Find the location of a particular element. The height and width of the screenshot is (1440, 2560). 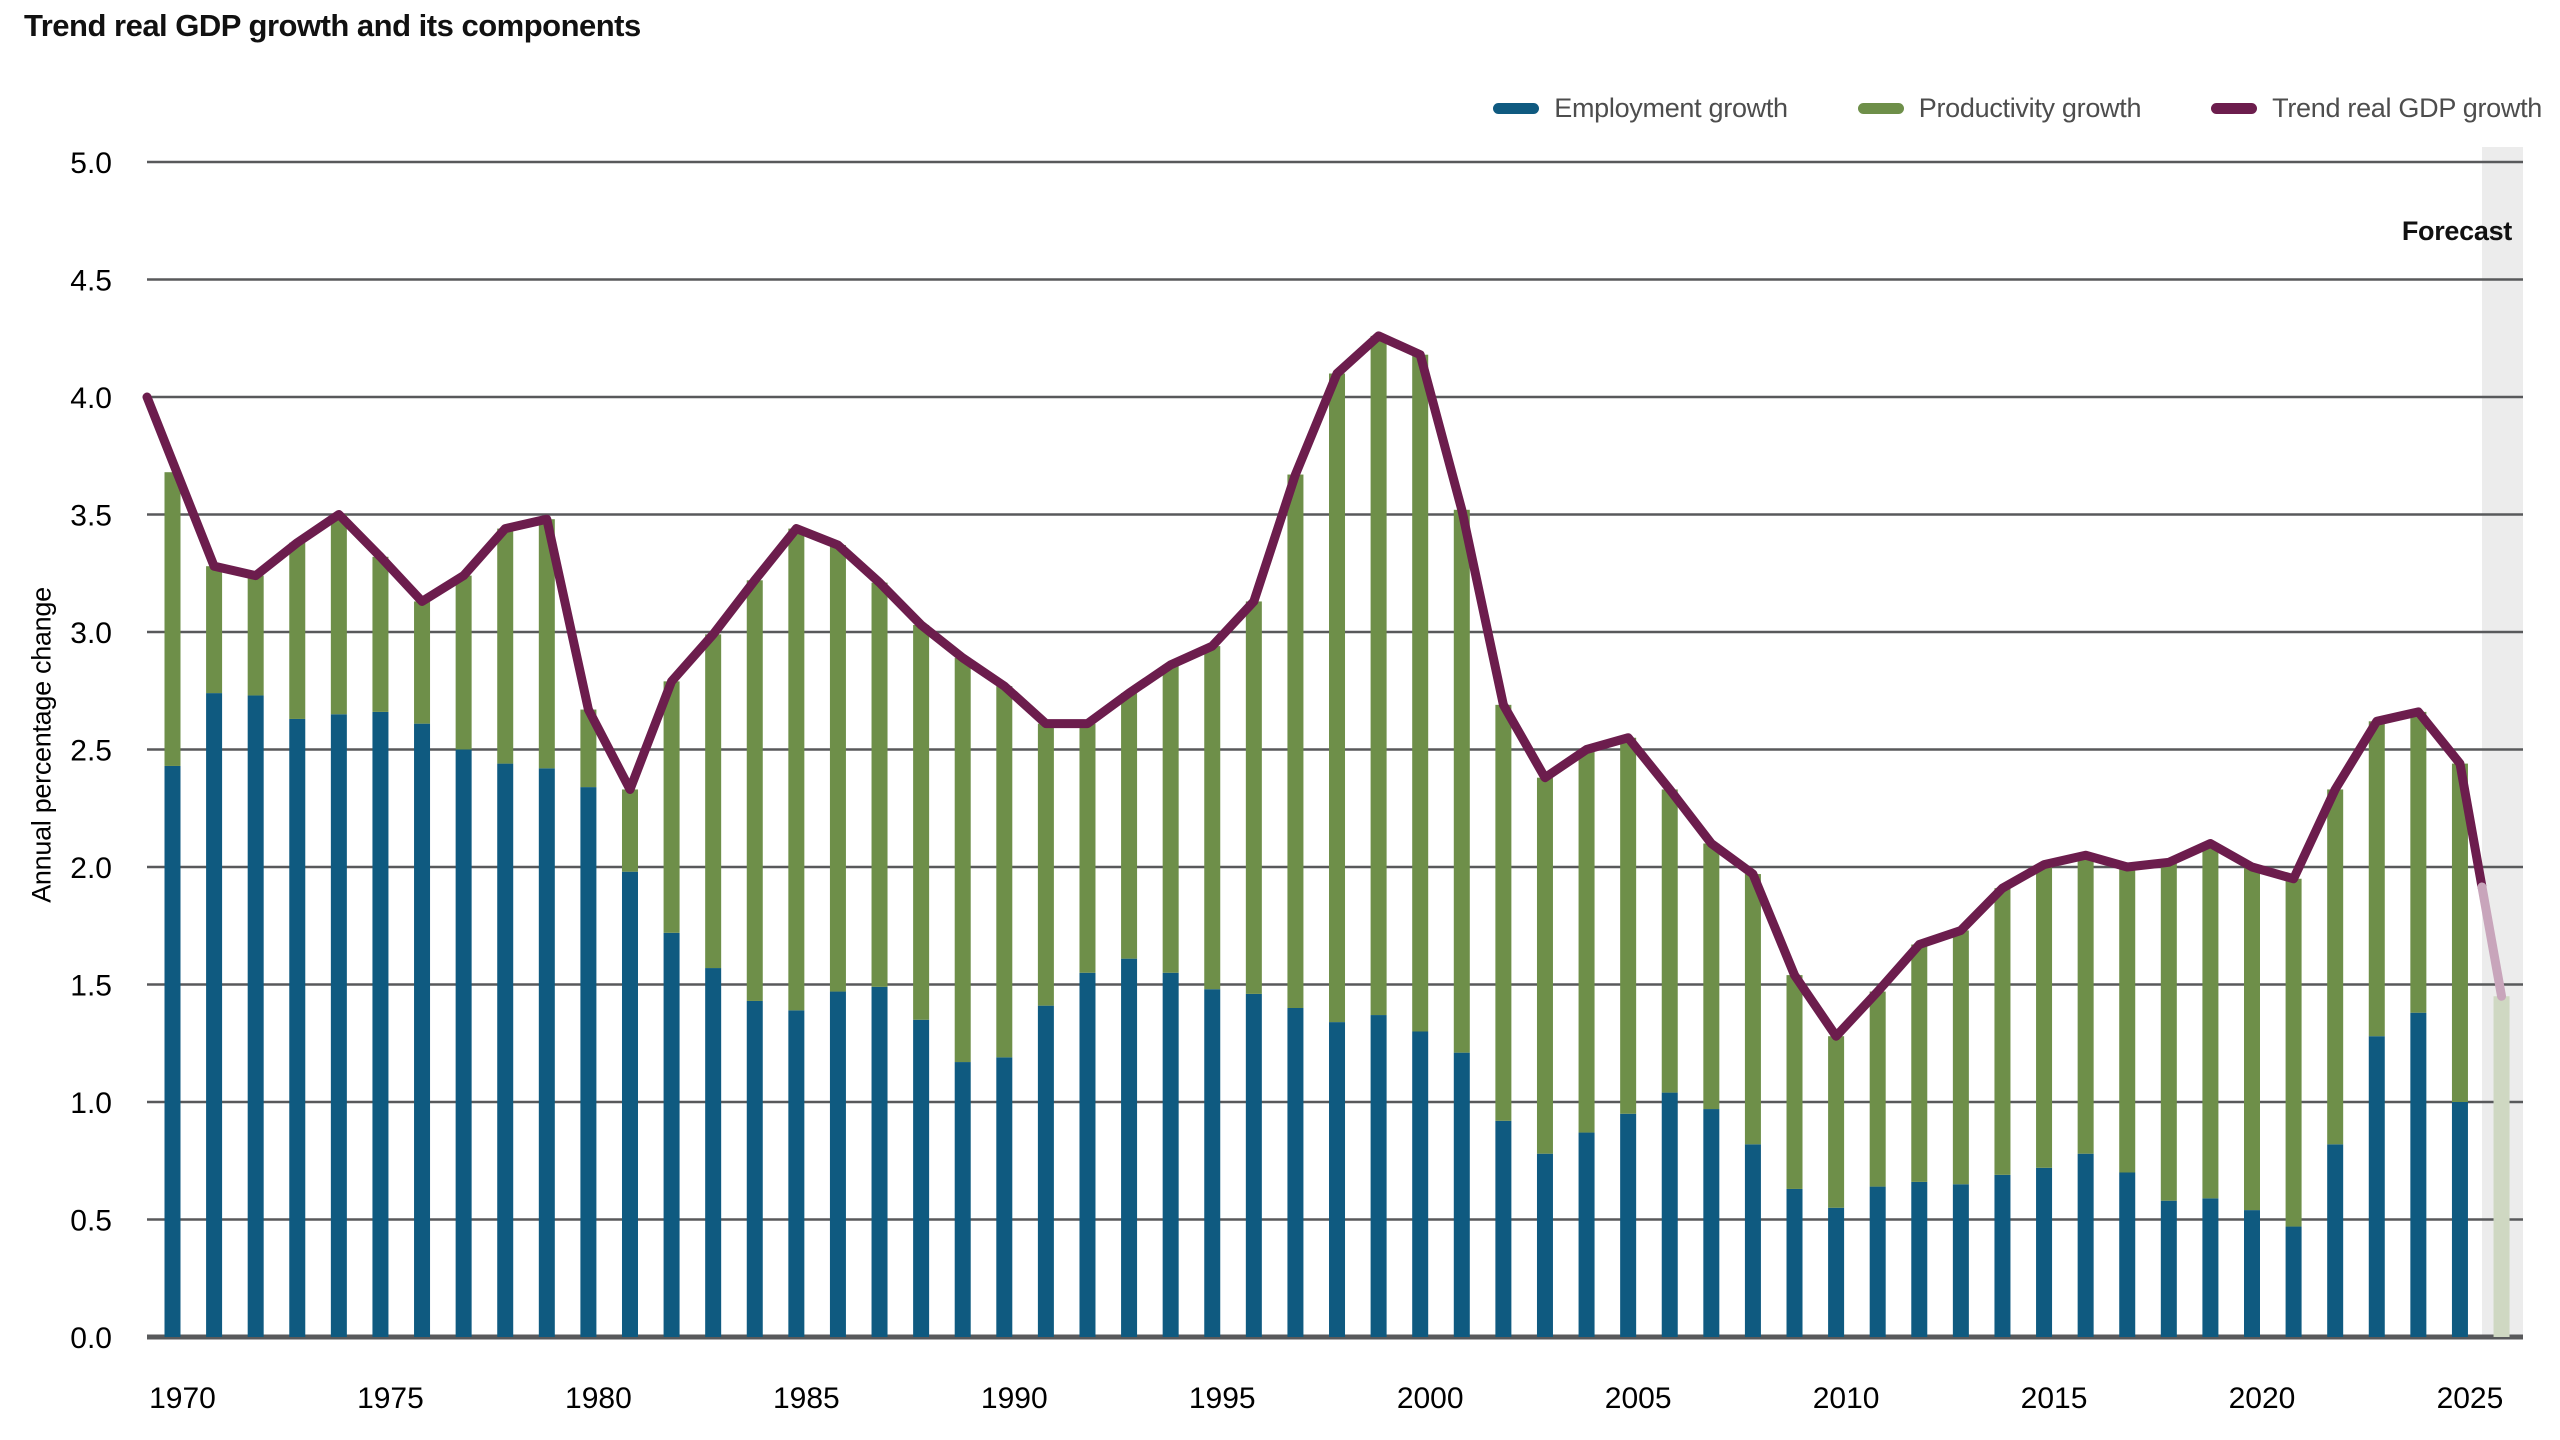

bar-1996-productivity is located at coordinates (1253, 797).